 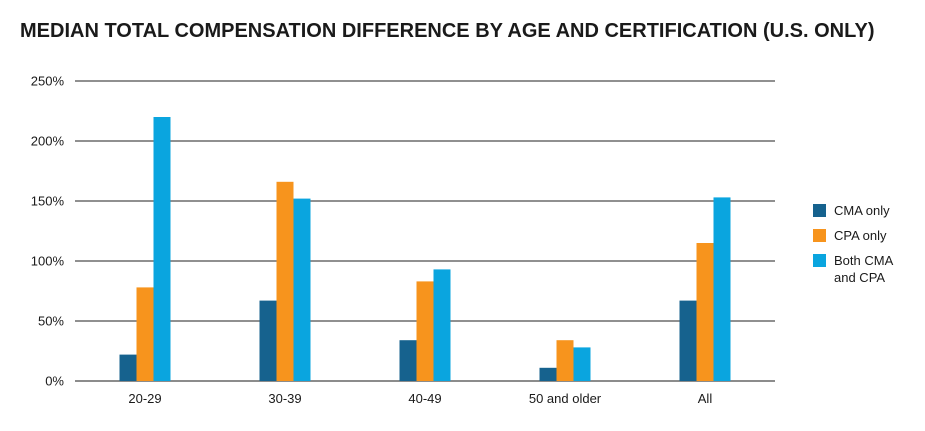 What do you see at coordinates (48, 81) in the screenshot?
I see `y-tick-label: 250%` at bounding box center [48, 81].